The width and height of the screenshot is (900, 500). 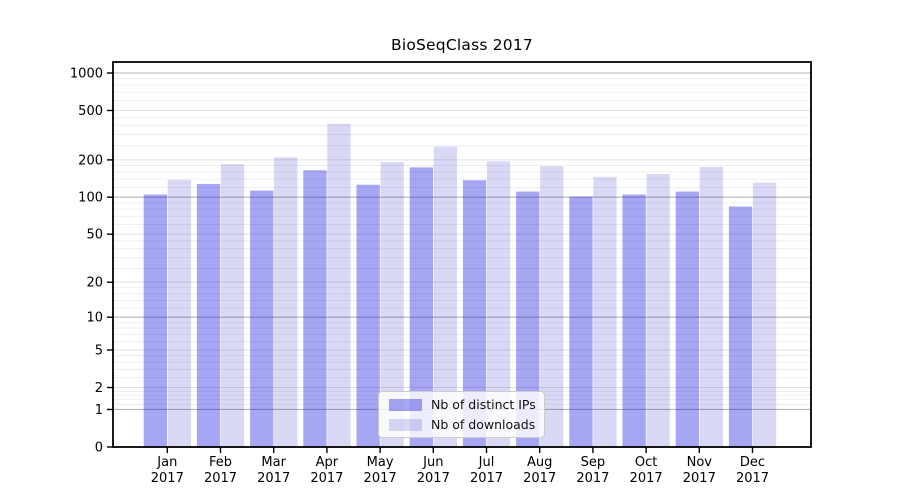 I want to click on x-tick-label-month: Dec, so click(x=752, y=462).